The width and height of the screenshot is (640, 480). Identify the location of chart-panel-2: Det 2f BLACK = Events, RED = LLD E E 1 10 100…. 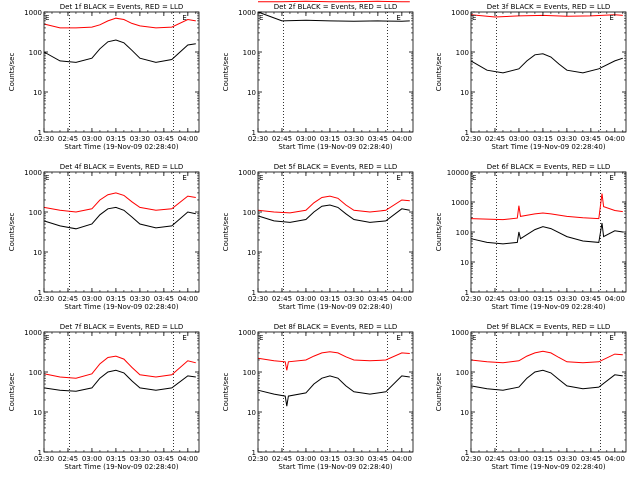
(318, 75).